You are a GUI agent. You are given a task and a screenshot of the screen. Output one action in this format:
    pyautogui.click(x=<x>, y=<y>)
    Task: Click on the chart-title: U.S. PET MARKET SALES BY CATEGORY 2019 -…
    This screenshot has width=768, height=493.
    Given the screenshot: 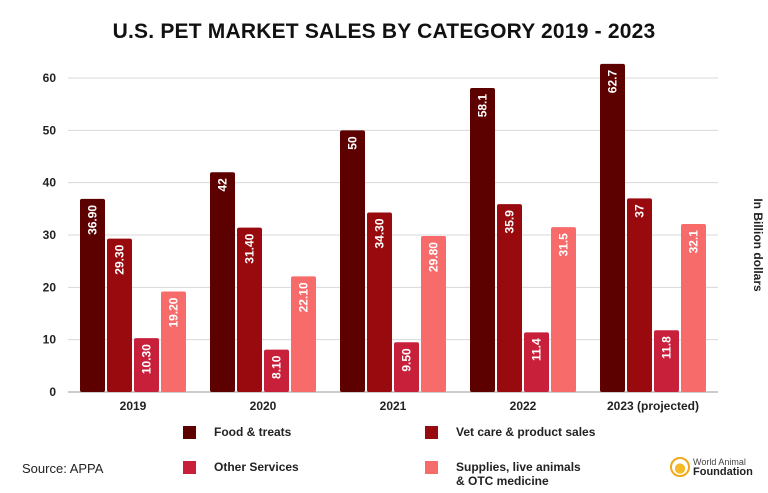 What is the action you would take?
    pyautogui.click(x=384, y=31)
    